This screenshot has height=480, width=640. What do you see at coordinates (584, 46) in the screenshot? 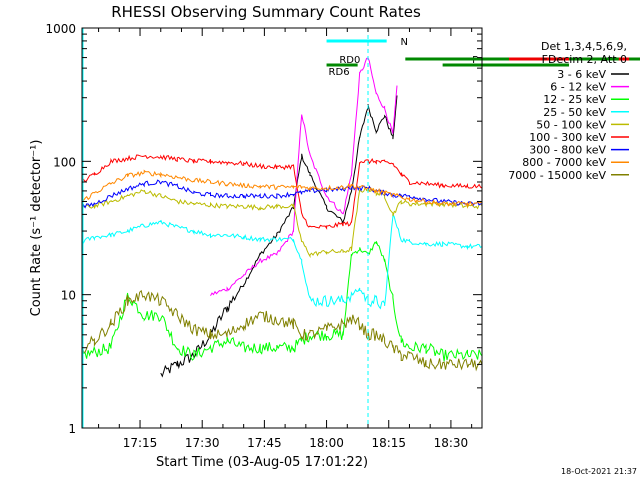
I see `legend-header-line-1: Det 1,3,4,5,6,9,` at bounding box center [584, 46].